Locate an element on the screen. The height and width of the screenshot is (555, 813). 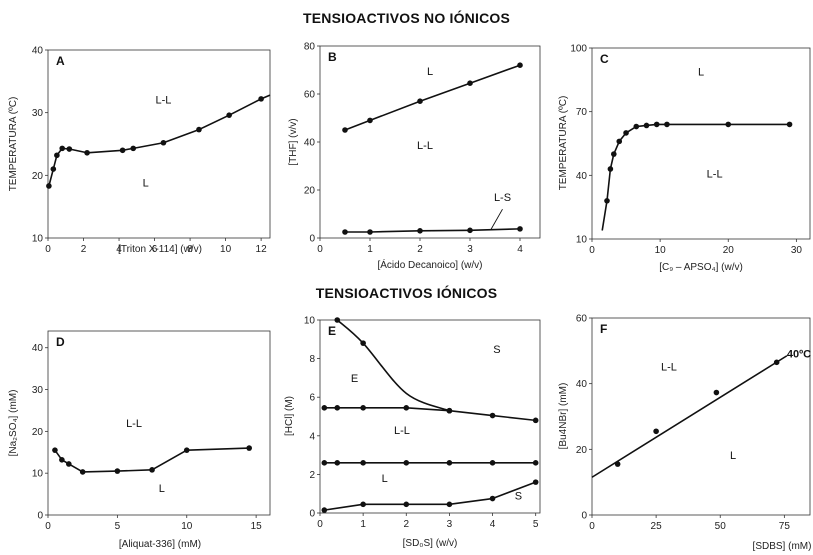
region-label: E is located at coordinates (354, 379).